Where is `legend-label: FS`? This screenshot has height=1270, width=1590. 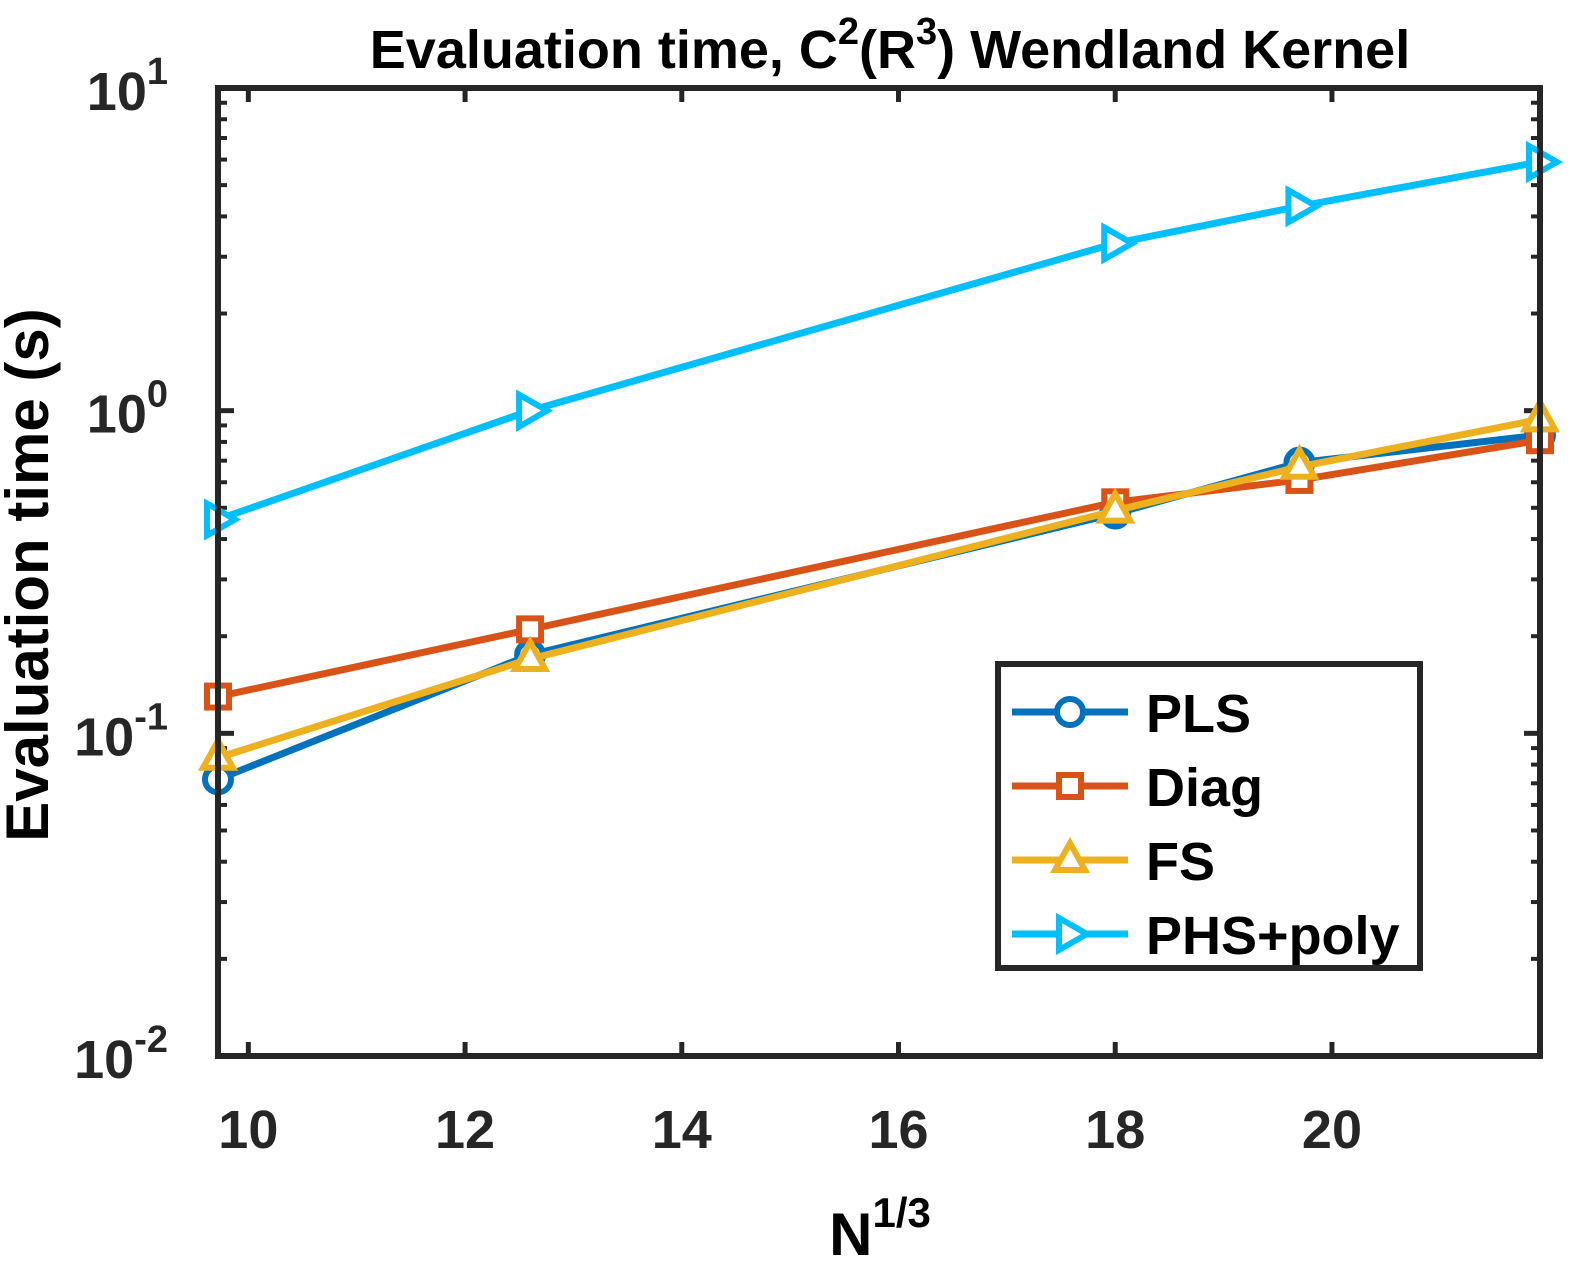
legend-label: FS is located at coordinates (1180, 862).